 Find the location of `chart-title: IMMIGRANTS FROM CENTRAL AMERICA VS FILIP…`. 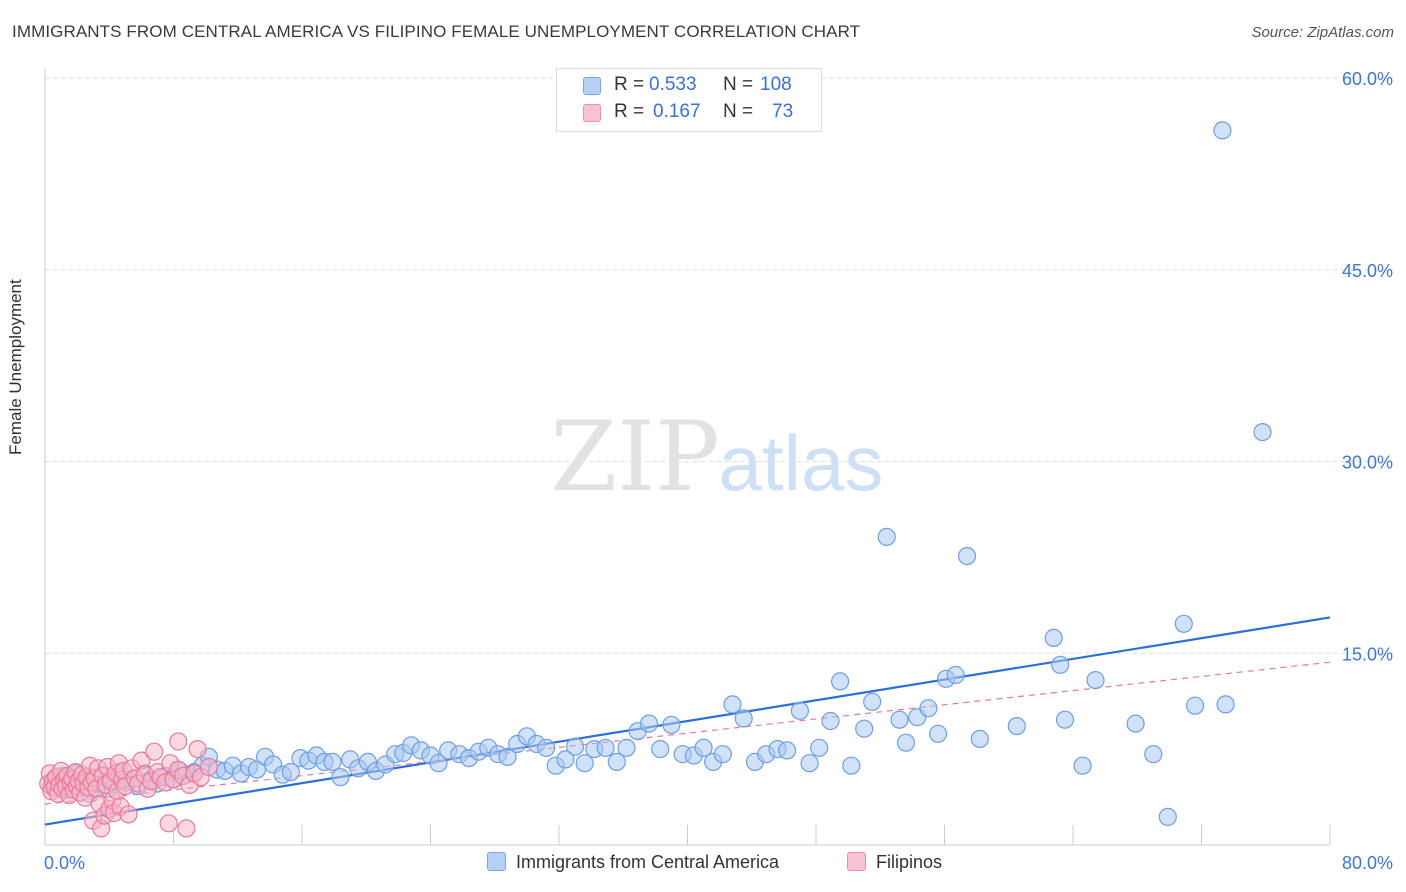

chart-title: IMMIGRANTS FROM CENTRAL AMERICA VS FILIP… is located at coordinates (436, 31).